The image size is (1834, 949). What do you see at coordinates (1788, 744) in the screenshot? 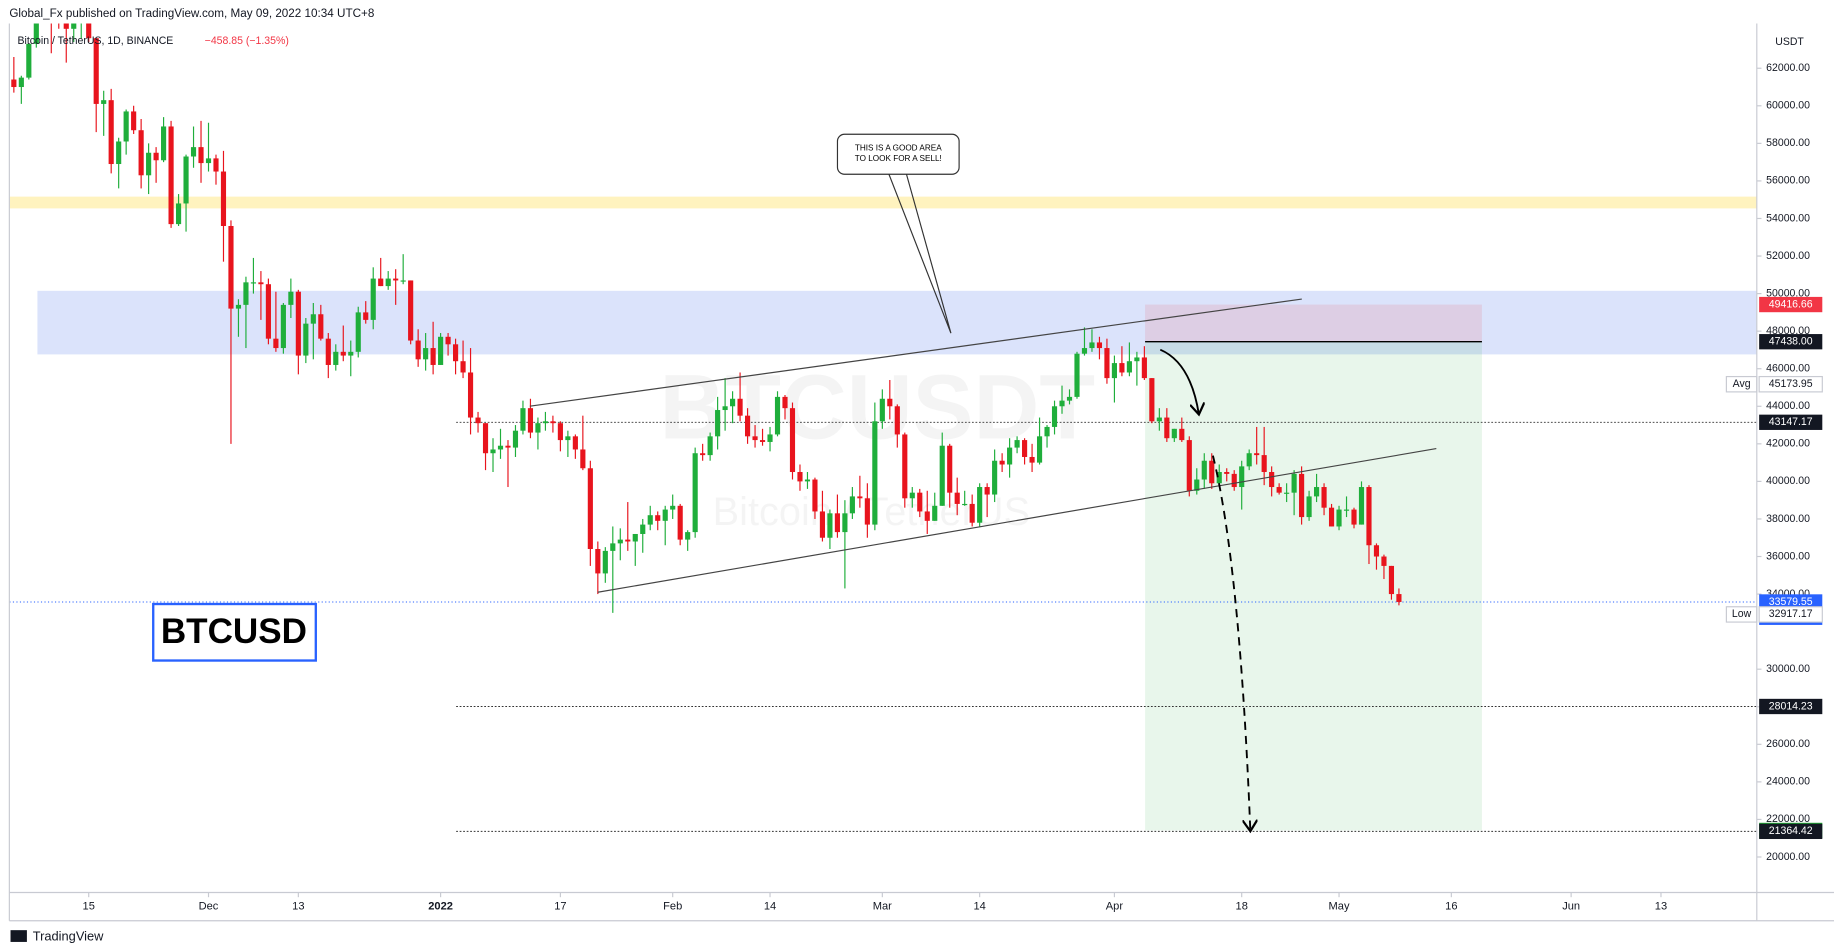
I see `y-tick-label: 26000.00` at bounding box center [1788, 744].